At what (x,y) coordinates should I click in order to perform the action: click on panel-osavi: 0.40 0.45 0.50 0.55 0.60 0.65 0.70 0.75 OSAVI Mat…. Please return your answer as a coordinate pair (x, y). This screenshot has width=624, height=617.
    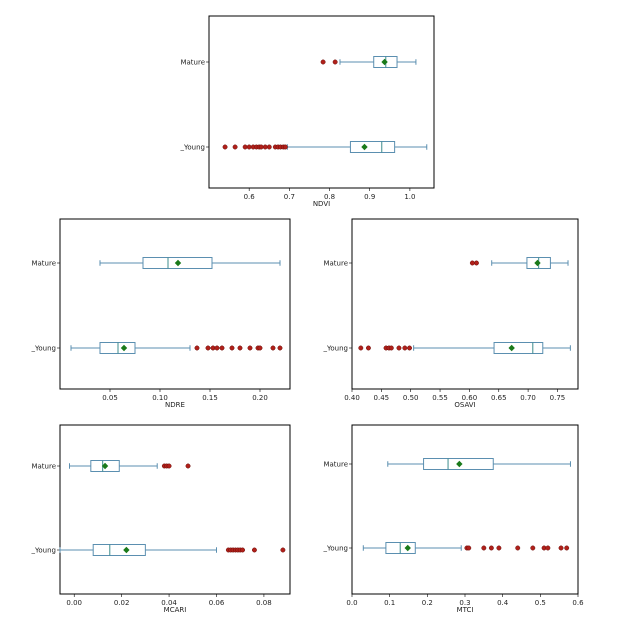
    Looking at the image, I should click on (451, 313).